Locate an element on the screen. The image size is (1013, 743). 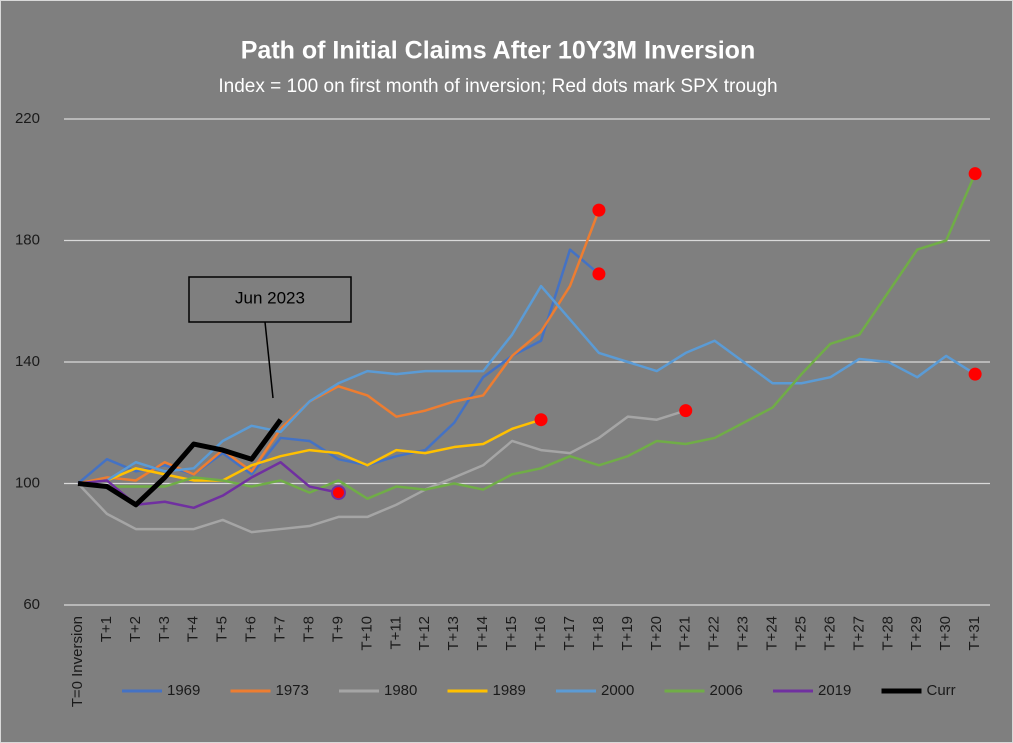
x-tick-label: T+9 is located at coordinates (337, 629).